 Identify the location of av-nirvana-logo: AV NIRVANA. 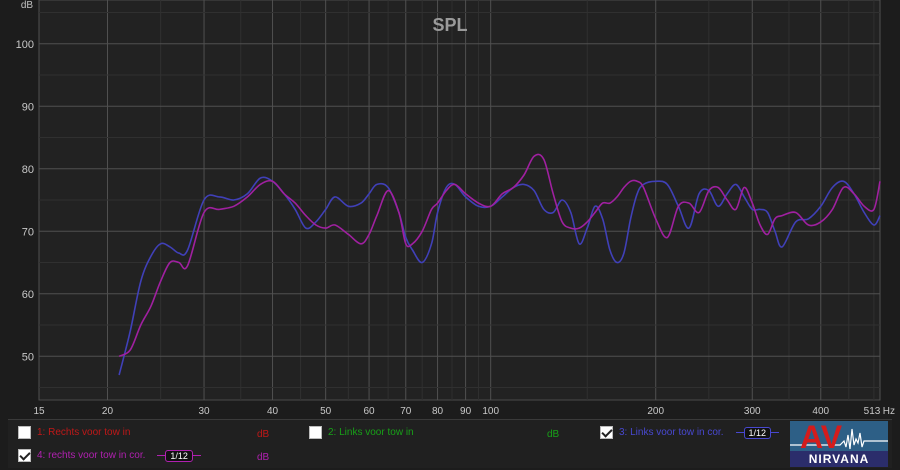
(839, 444).